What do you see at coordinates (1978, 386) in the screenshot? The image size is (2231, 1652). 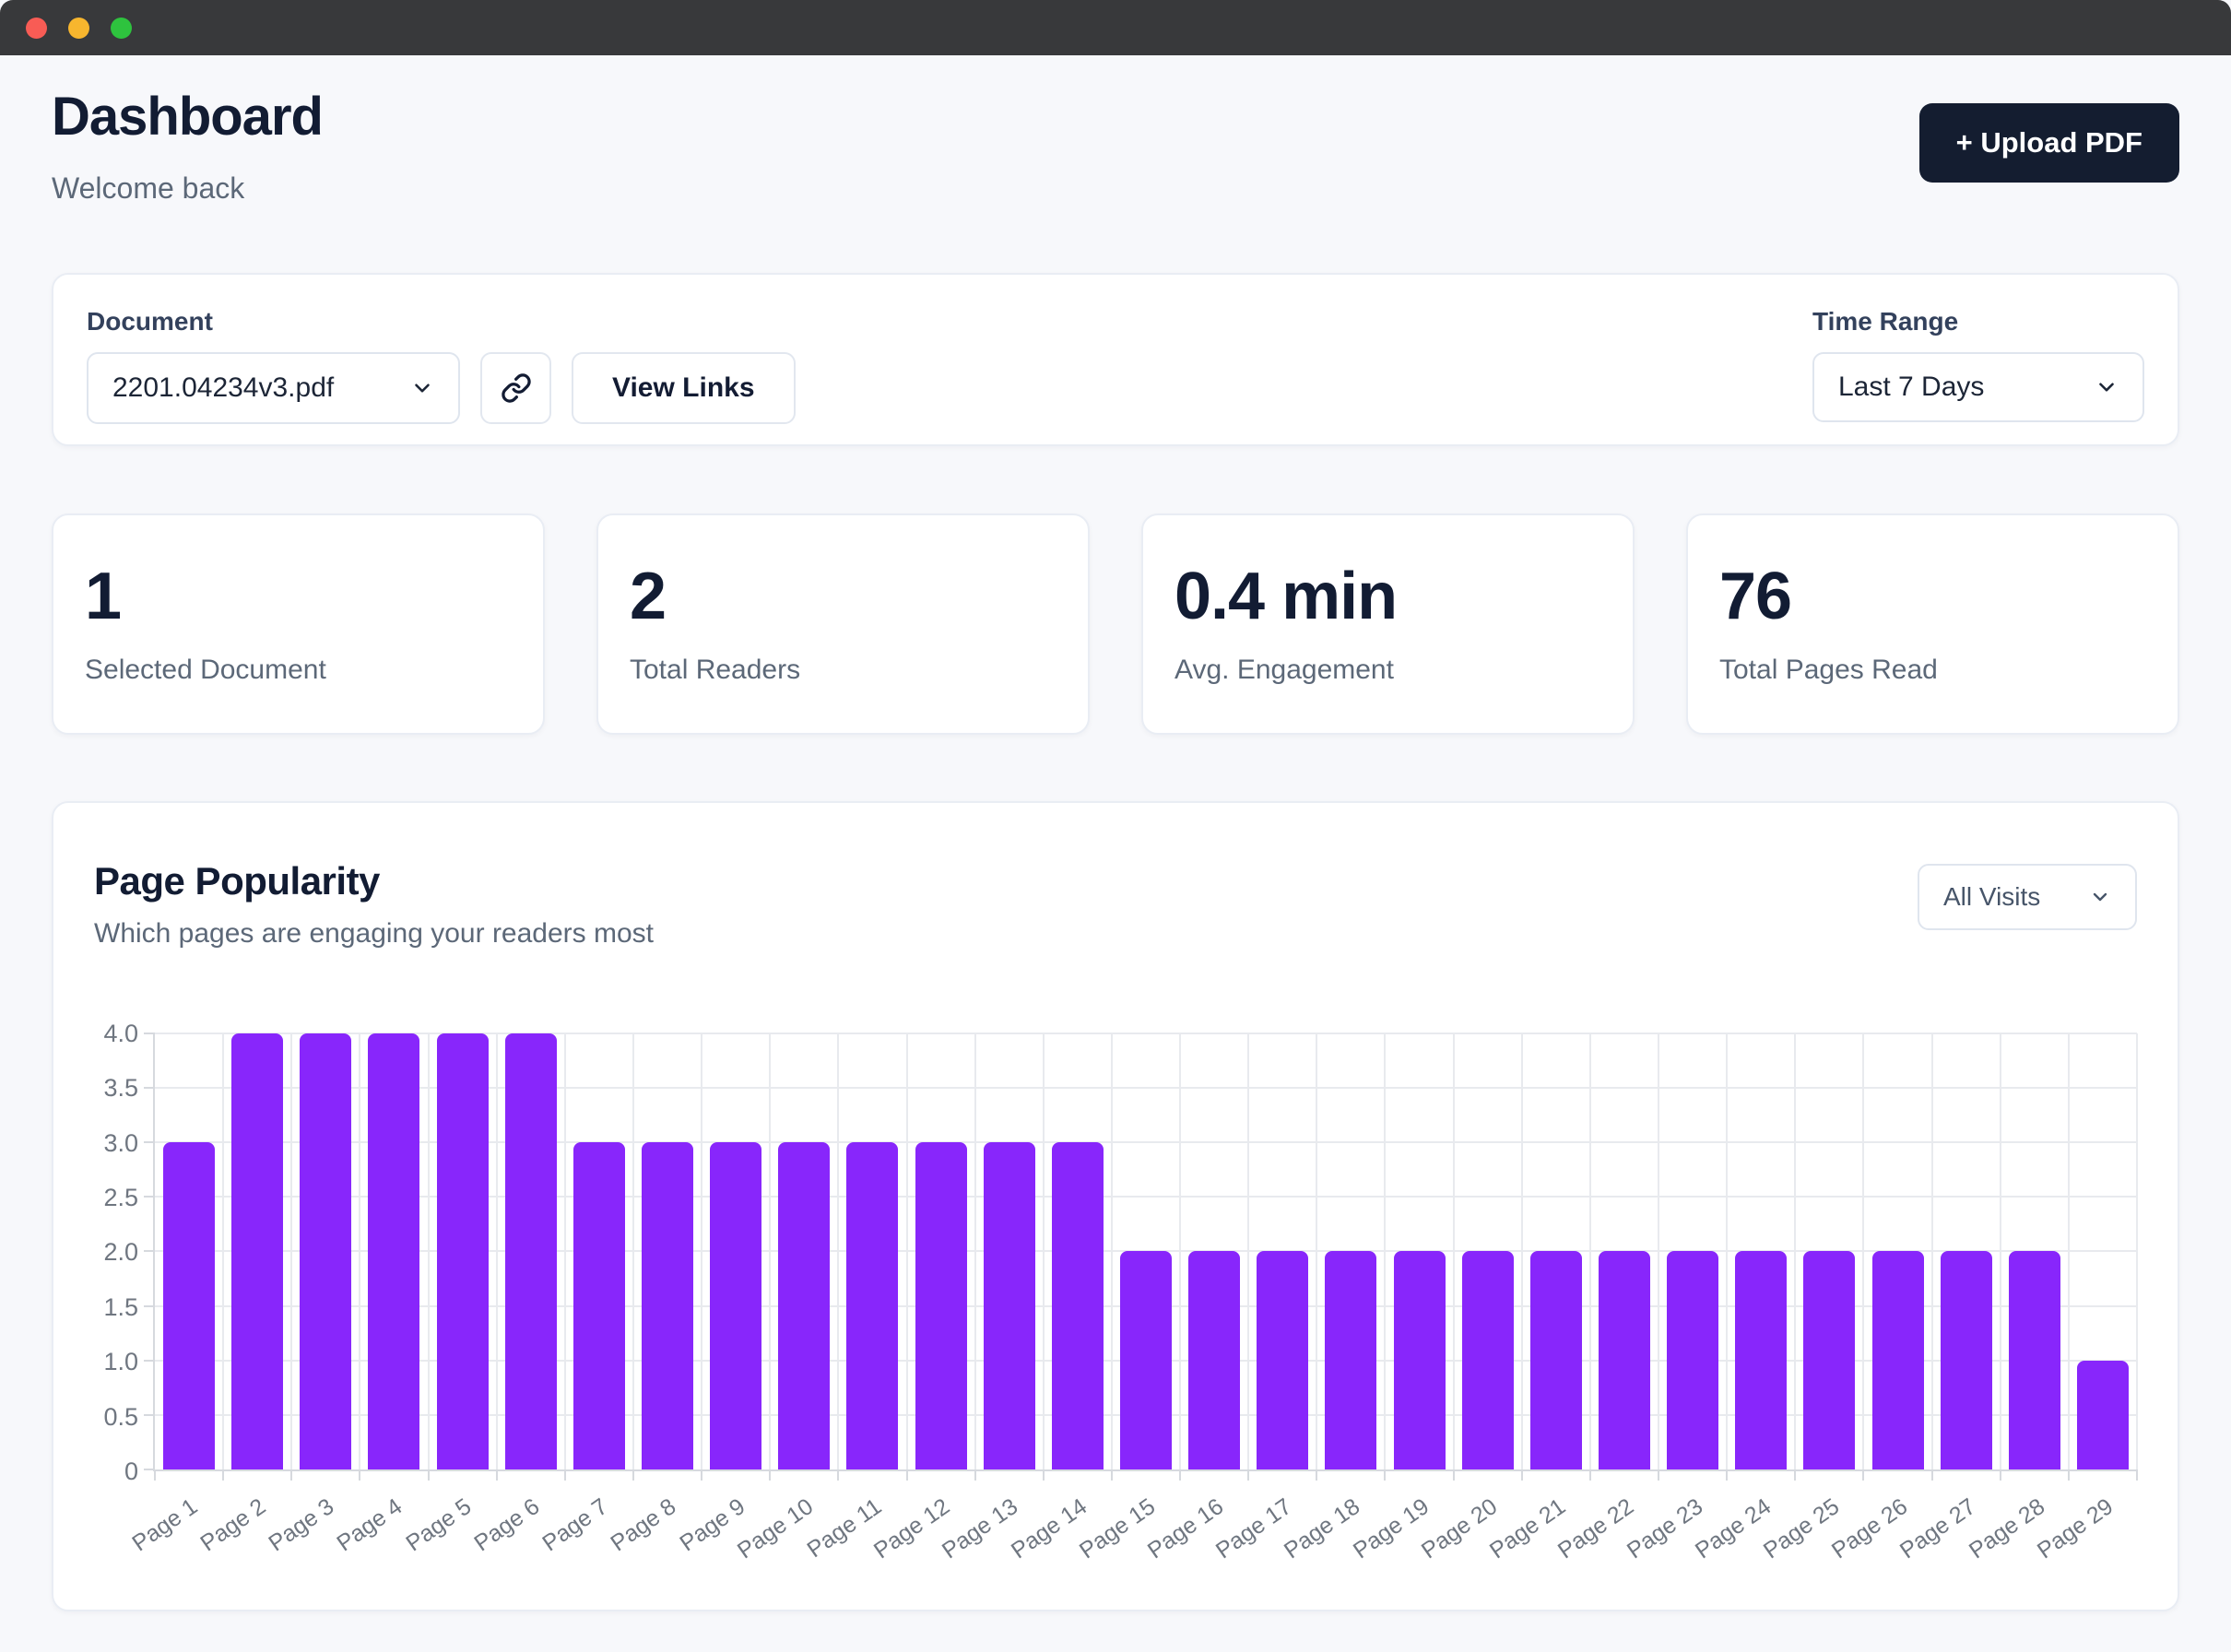 I see `time-range-select: Last 7 Days` at bounding box center [1978, 386].